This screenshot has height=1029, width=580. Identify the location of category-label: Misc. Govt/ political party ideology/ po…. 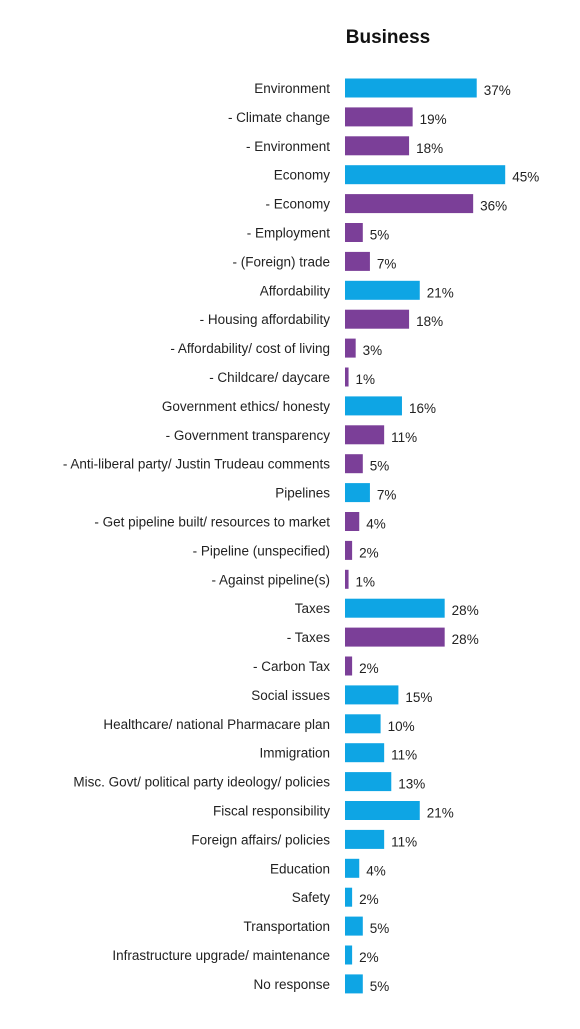
(201, 782).